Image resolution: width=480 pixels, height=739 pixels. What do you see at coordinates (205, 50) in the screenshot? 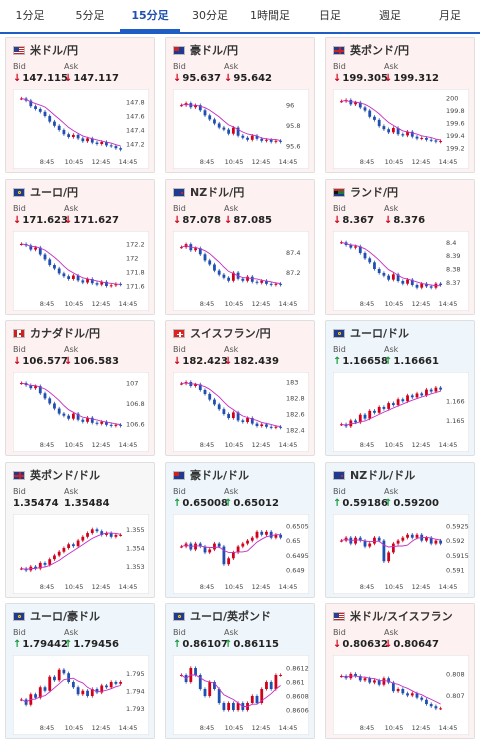
I see `pair-title-link: 豪ドル/円` at bounding box center [205, 50].